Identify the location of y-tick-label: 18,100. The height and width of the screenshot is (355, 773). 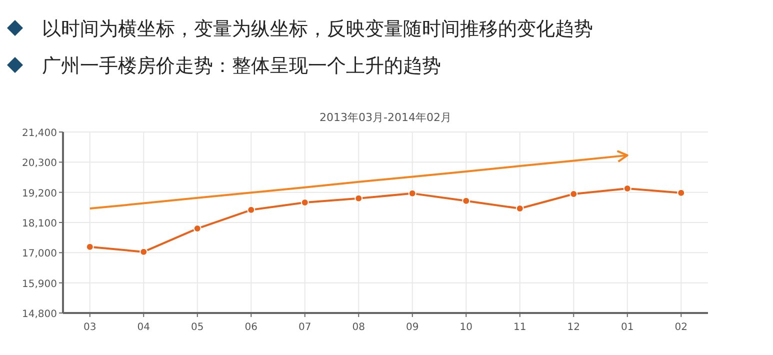
(39, 224).